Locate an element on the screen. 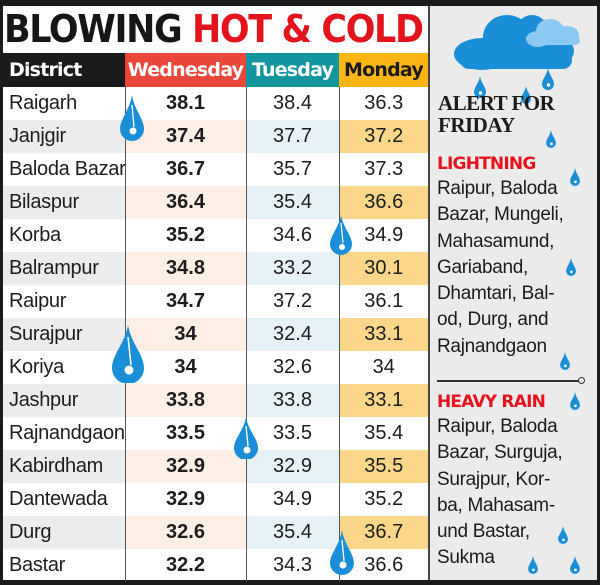  tuesday-cell: 37.7 is located at coordinates (292, 136).